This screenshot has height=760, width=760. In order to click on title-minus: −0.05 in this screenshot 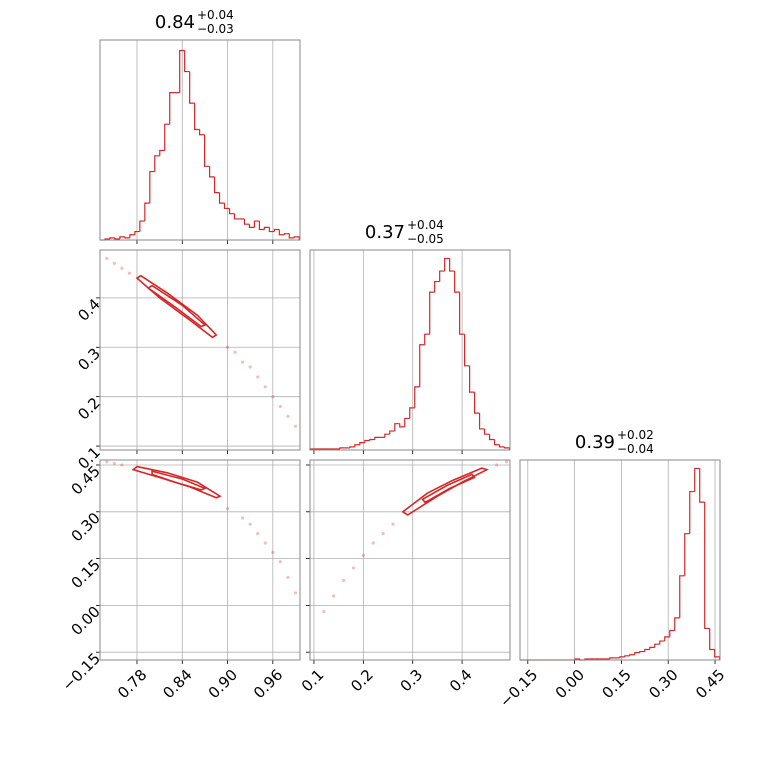, I will do `click(425, 239)`.